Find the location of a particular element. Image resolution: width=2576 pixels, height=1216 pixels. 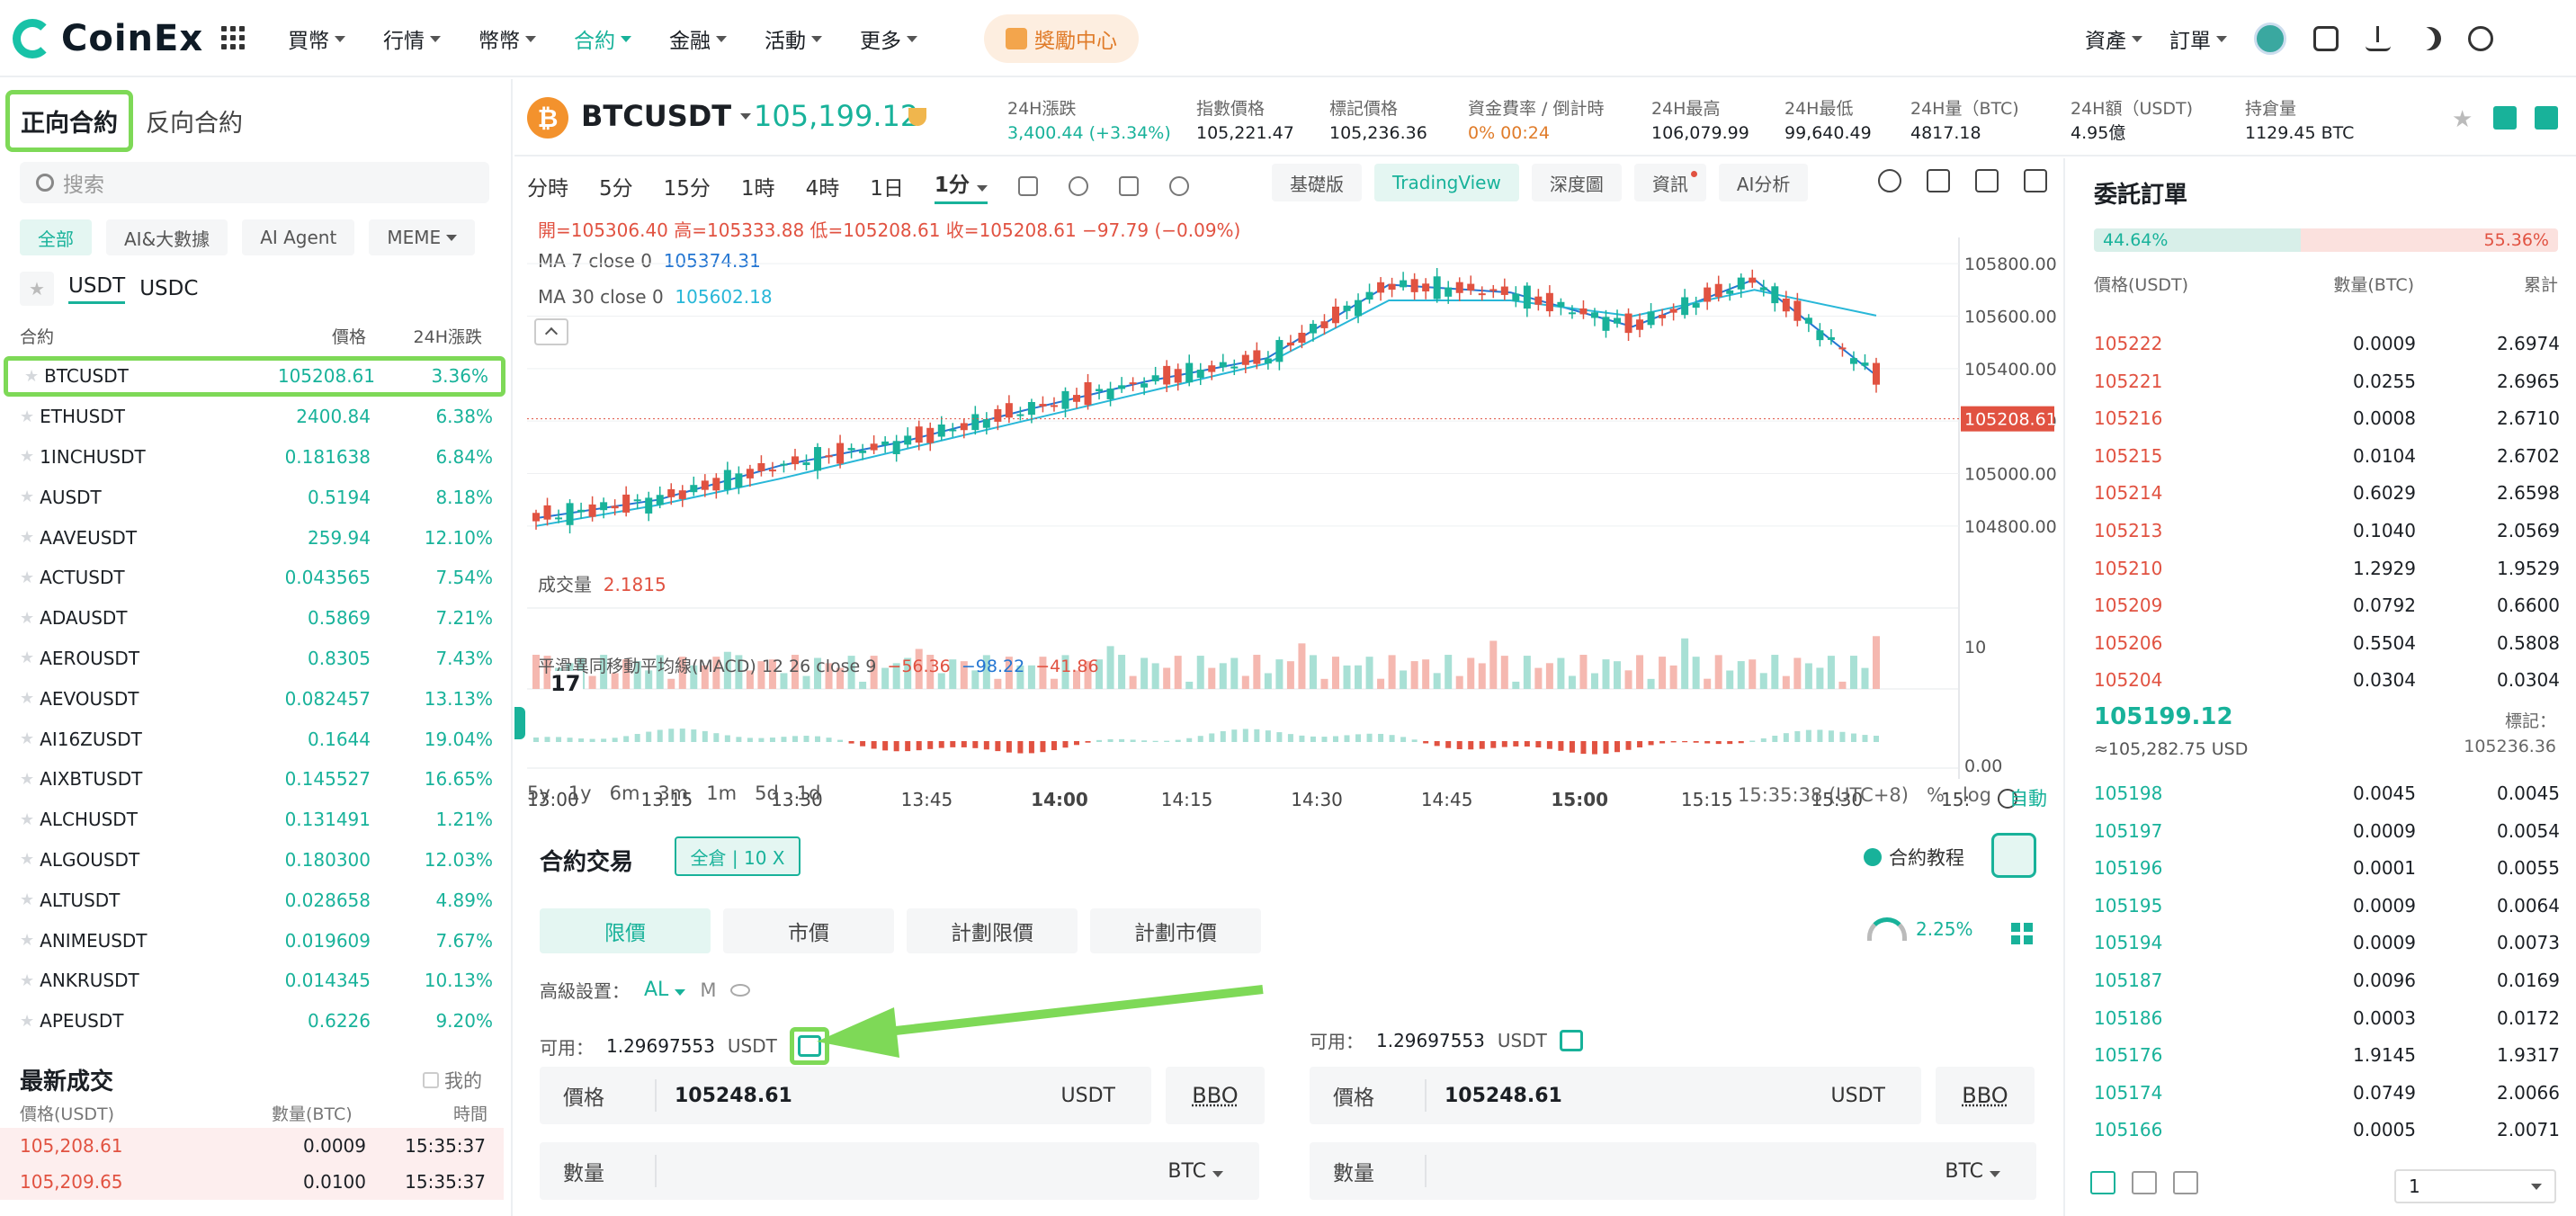

ask-row: 105222 0.0009 2.6974 is located at coordinates (2321, 344).